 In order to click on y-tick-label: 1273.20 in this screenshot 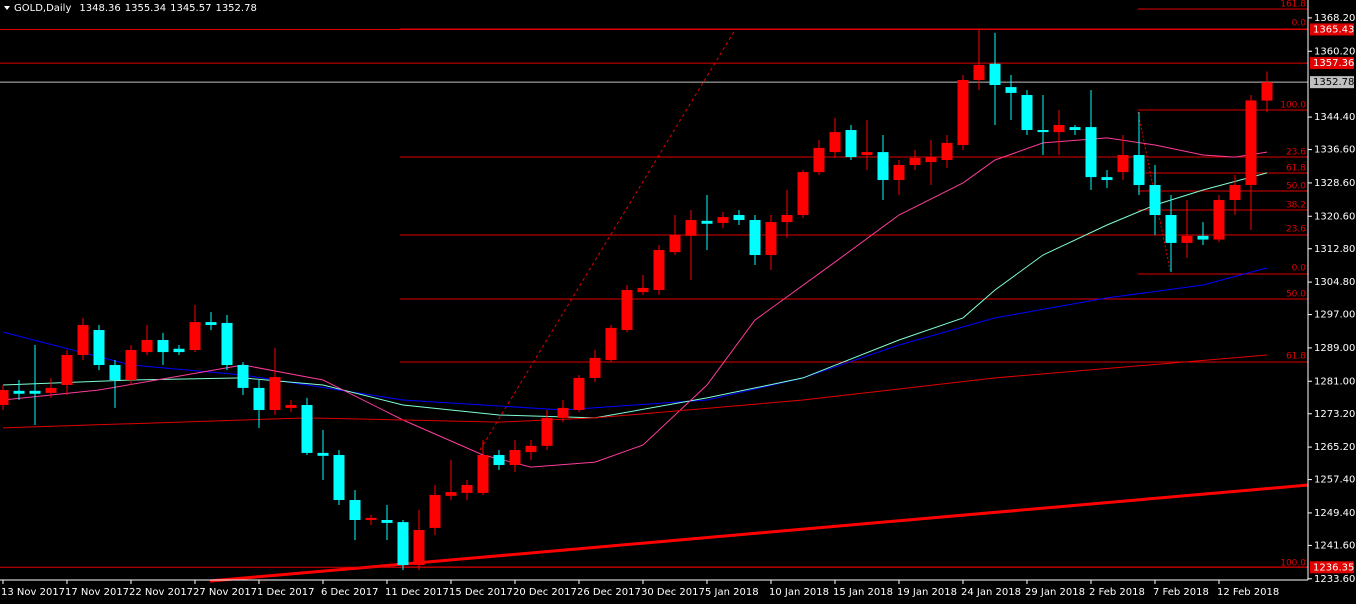, I will do `click(1334, 414)`.